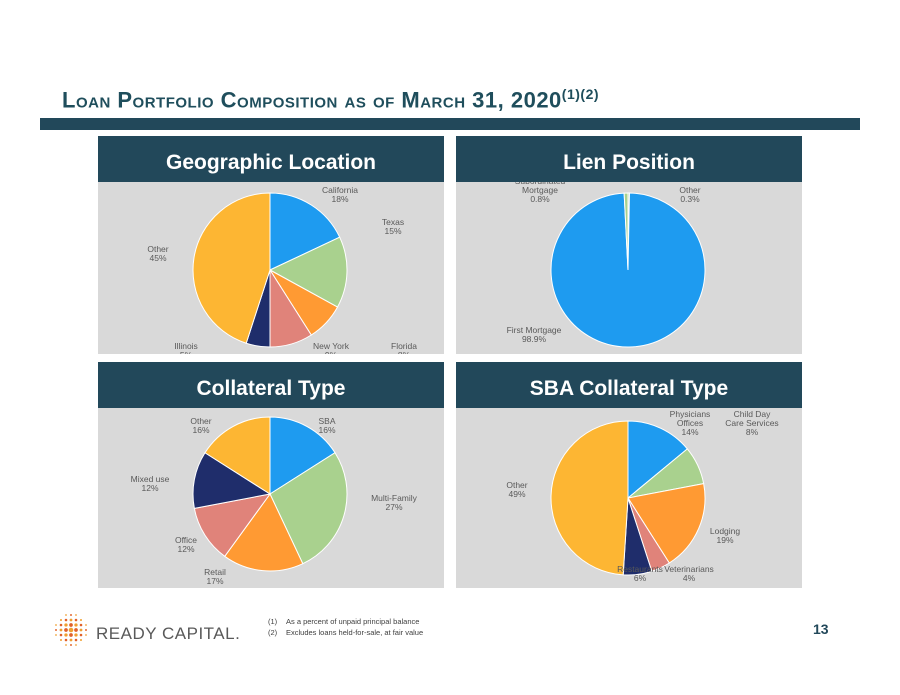 The width and height of the screenshot is (900, 695). Describe the element at coordinates (689, 573) in the screenshot. I see `slice-label-veterinarians: Veterinarians 4%` at that location.